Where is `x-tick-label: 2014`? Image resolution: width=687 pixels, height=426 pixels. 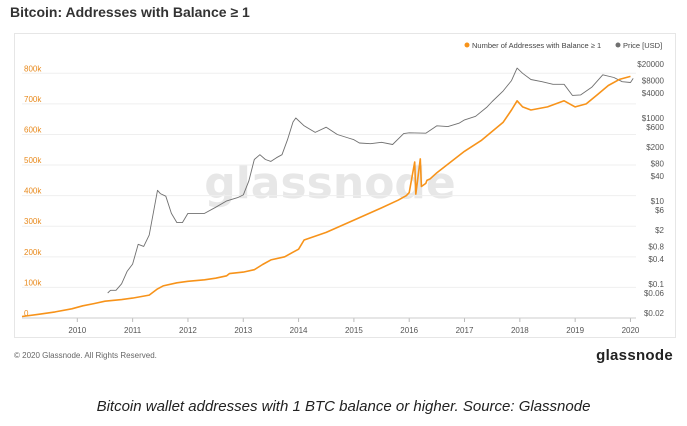
x-tick-label: 2014 is located at coordinates (299, 330).